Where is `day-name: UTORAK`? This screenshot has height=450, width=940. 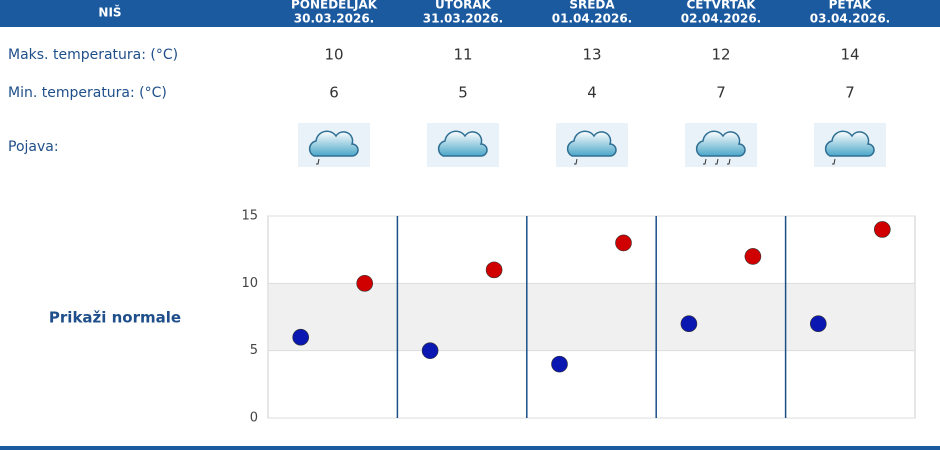 day-name: UTORAK is located at coordinates (463, 6).